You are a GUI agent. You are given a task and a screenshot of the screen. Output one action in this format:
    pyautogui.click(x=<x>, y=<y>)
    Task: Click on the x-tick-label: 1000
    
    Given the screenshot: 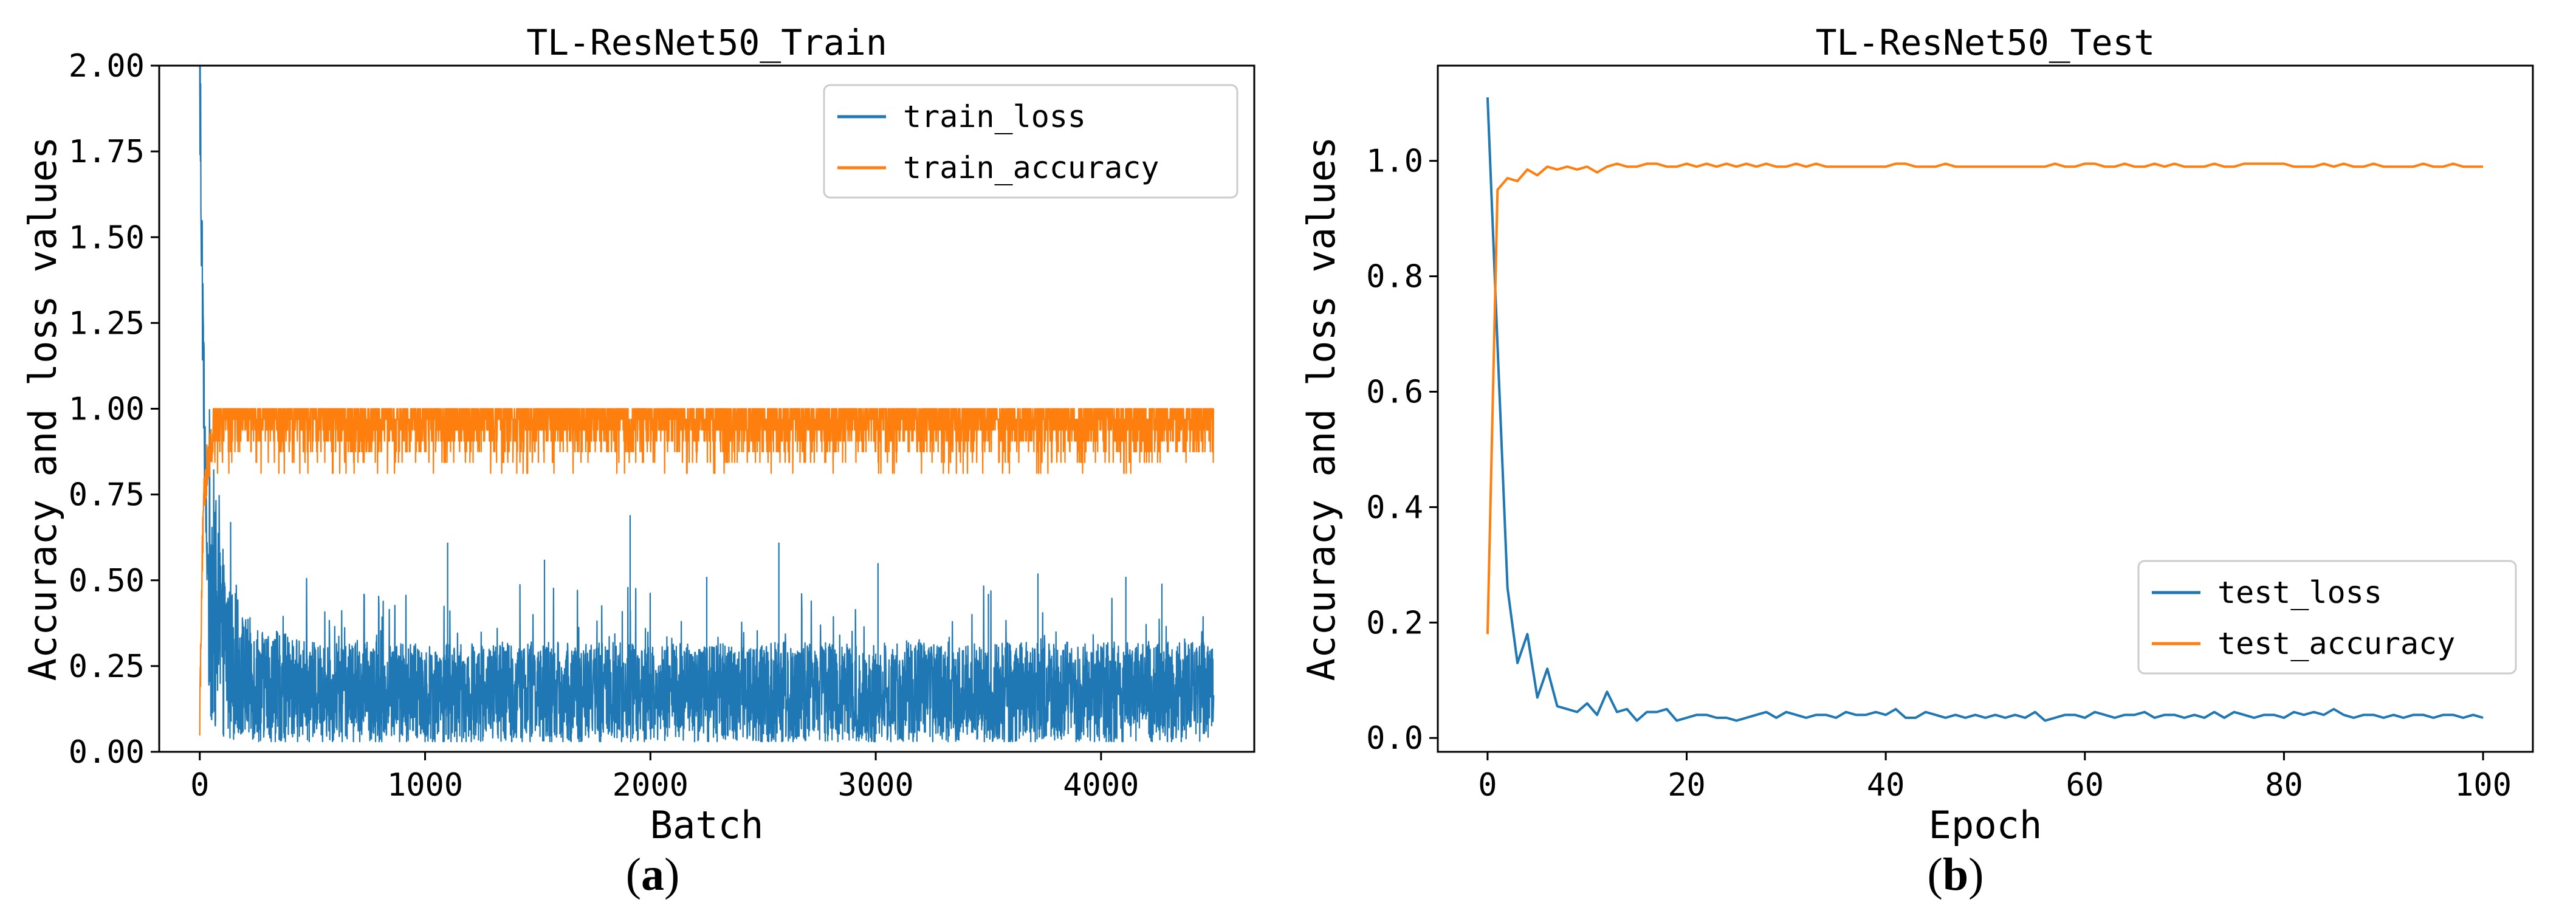 What is the action you would take?
    pyautogui.click(x=425, y=785)
    